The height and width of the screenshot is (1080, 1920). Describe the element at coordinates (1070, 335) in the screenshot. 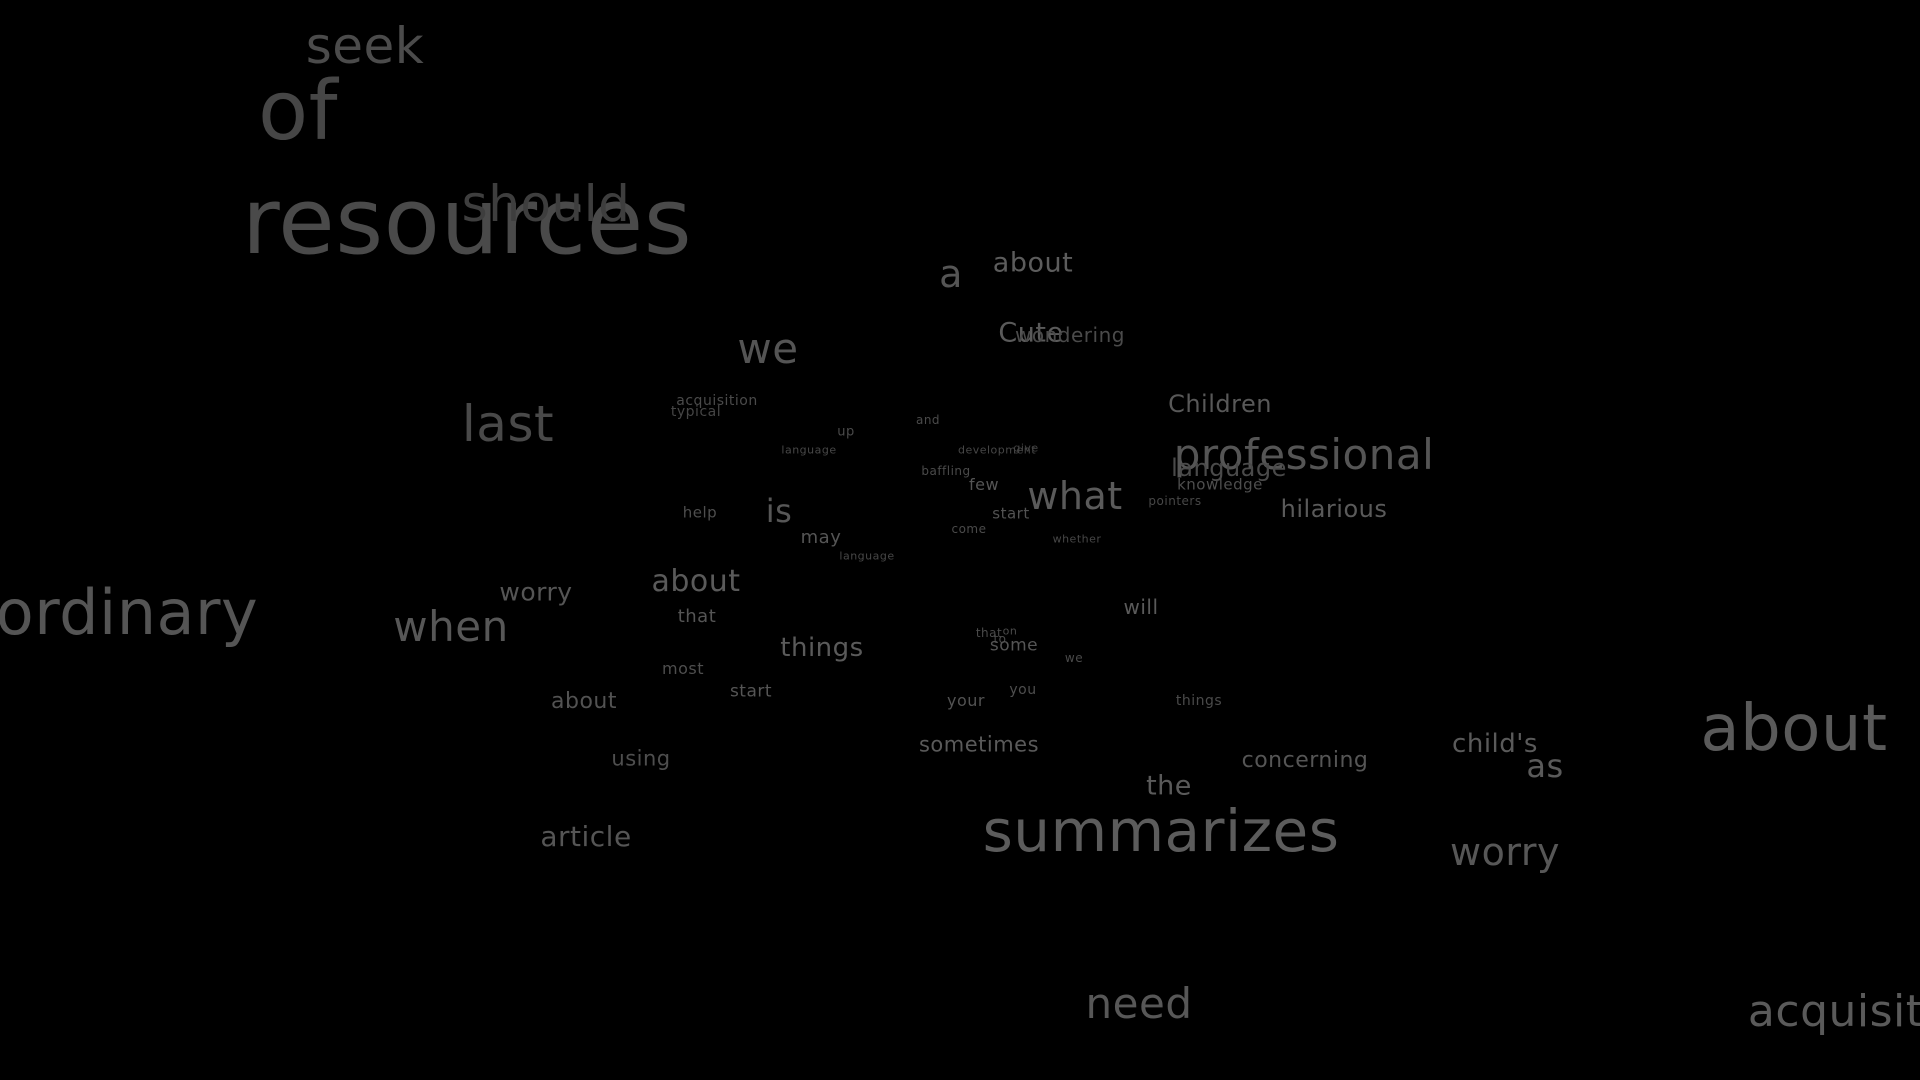

I see `word-wondering: wondering` at that location.